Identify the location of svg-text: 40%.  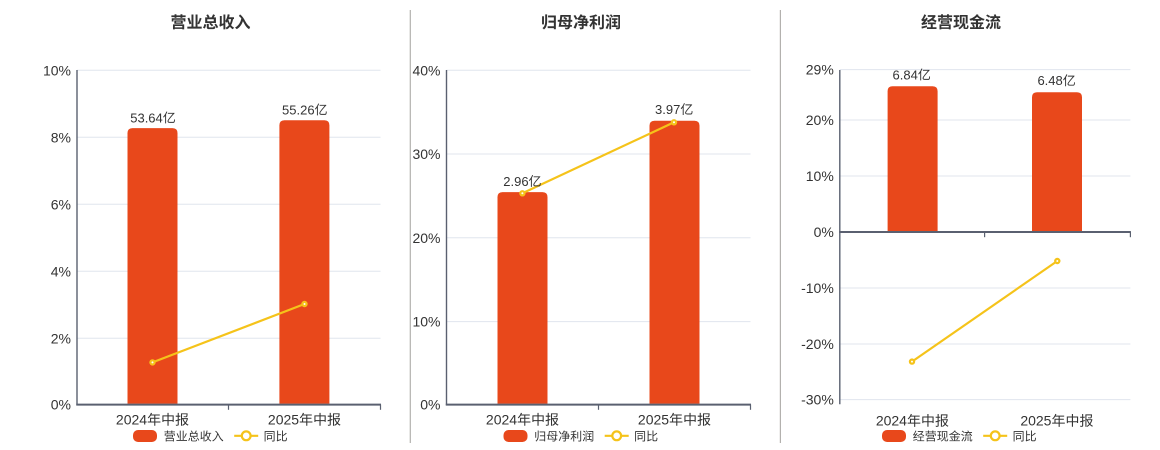
(426, 70).